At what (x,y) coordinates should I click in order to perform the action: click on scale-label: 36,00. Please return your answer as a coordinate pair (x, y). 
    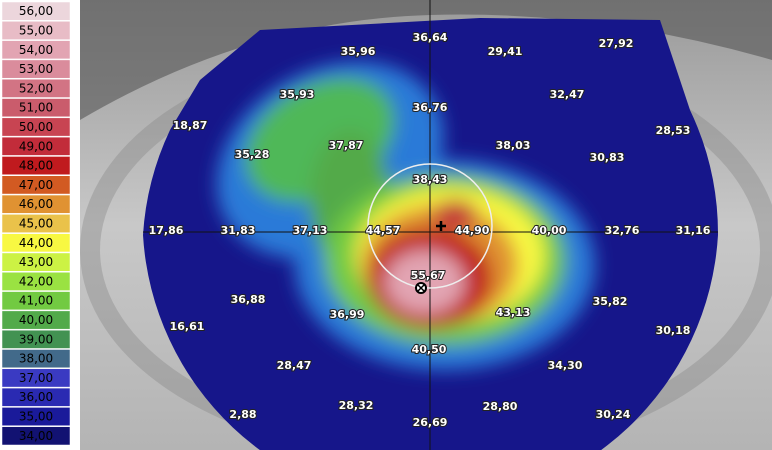
    Looking at the image, I should click on (36, 397).